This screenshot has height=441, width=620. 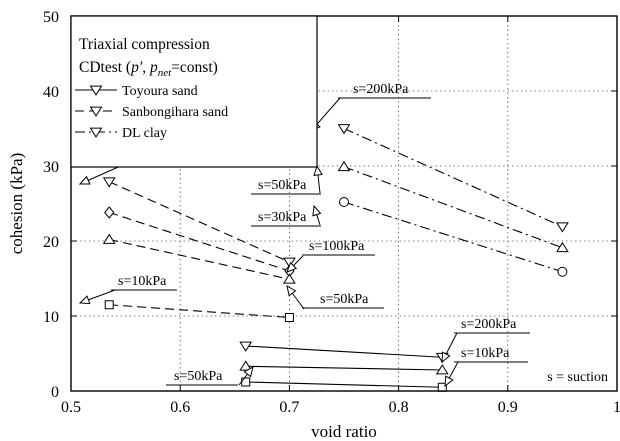 I want to click on x-tick-label: 1, so click(x=616, y=407).